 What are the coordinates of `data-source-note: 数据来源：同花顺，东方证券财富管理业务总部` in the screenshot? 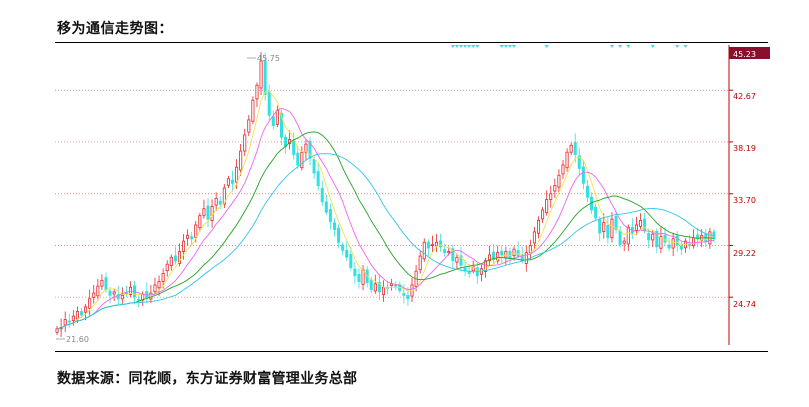 It's located at (207, 379).